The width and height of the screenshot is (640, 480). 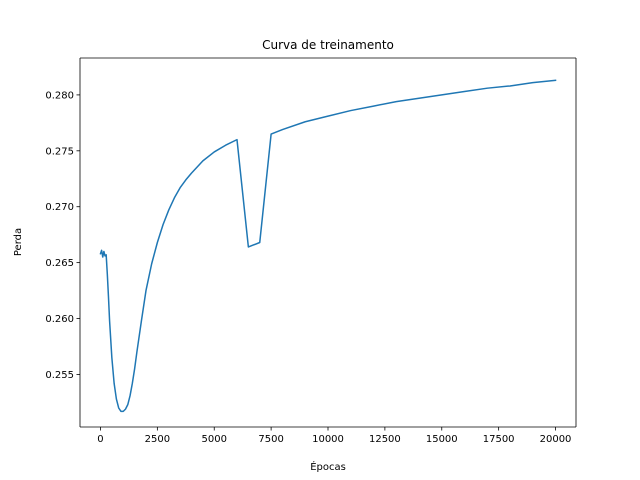 What do you see at coordinates (214, 439) in the screenshot?
I see `x-tick-label: 5000` at bounding box center [214, 439].